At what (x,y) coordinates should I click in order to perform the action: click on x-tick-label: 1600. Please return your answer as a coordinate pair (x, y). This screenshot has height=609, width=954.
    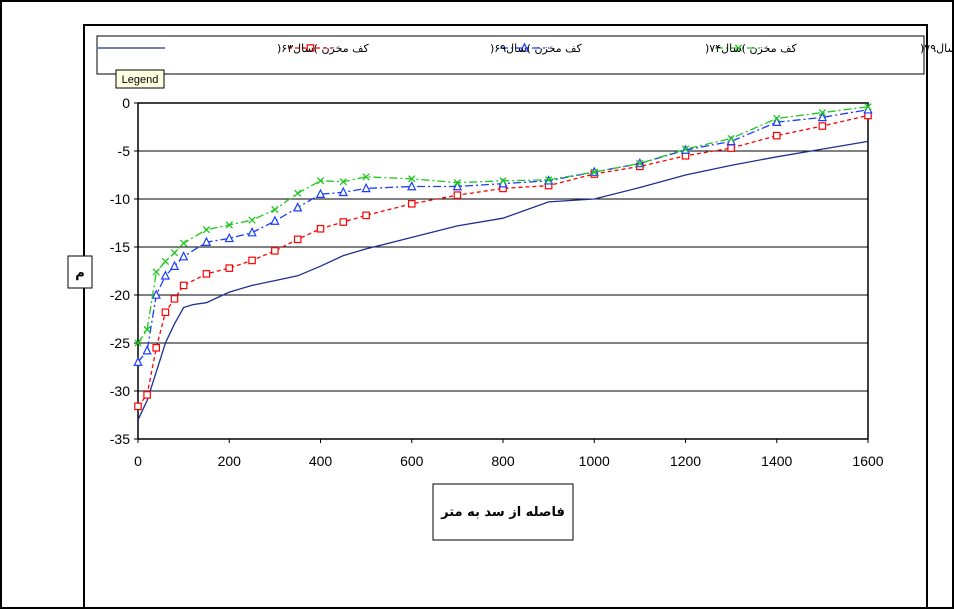
    Looking at the image, I should click on (867, 461).